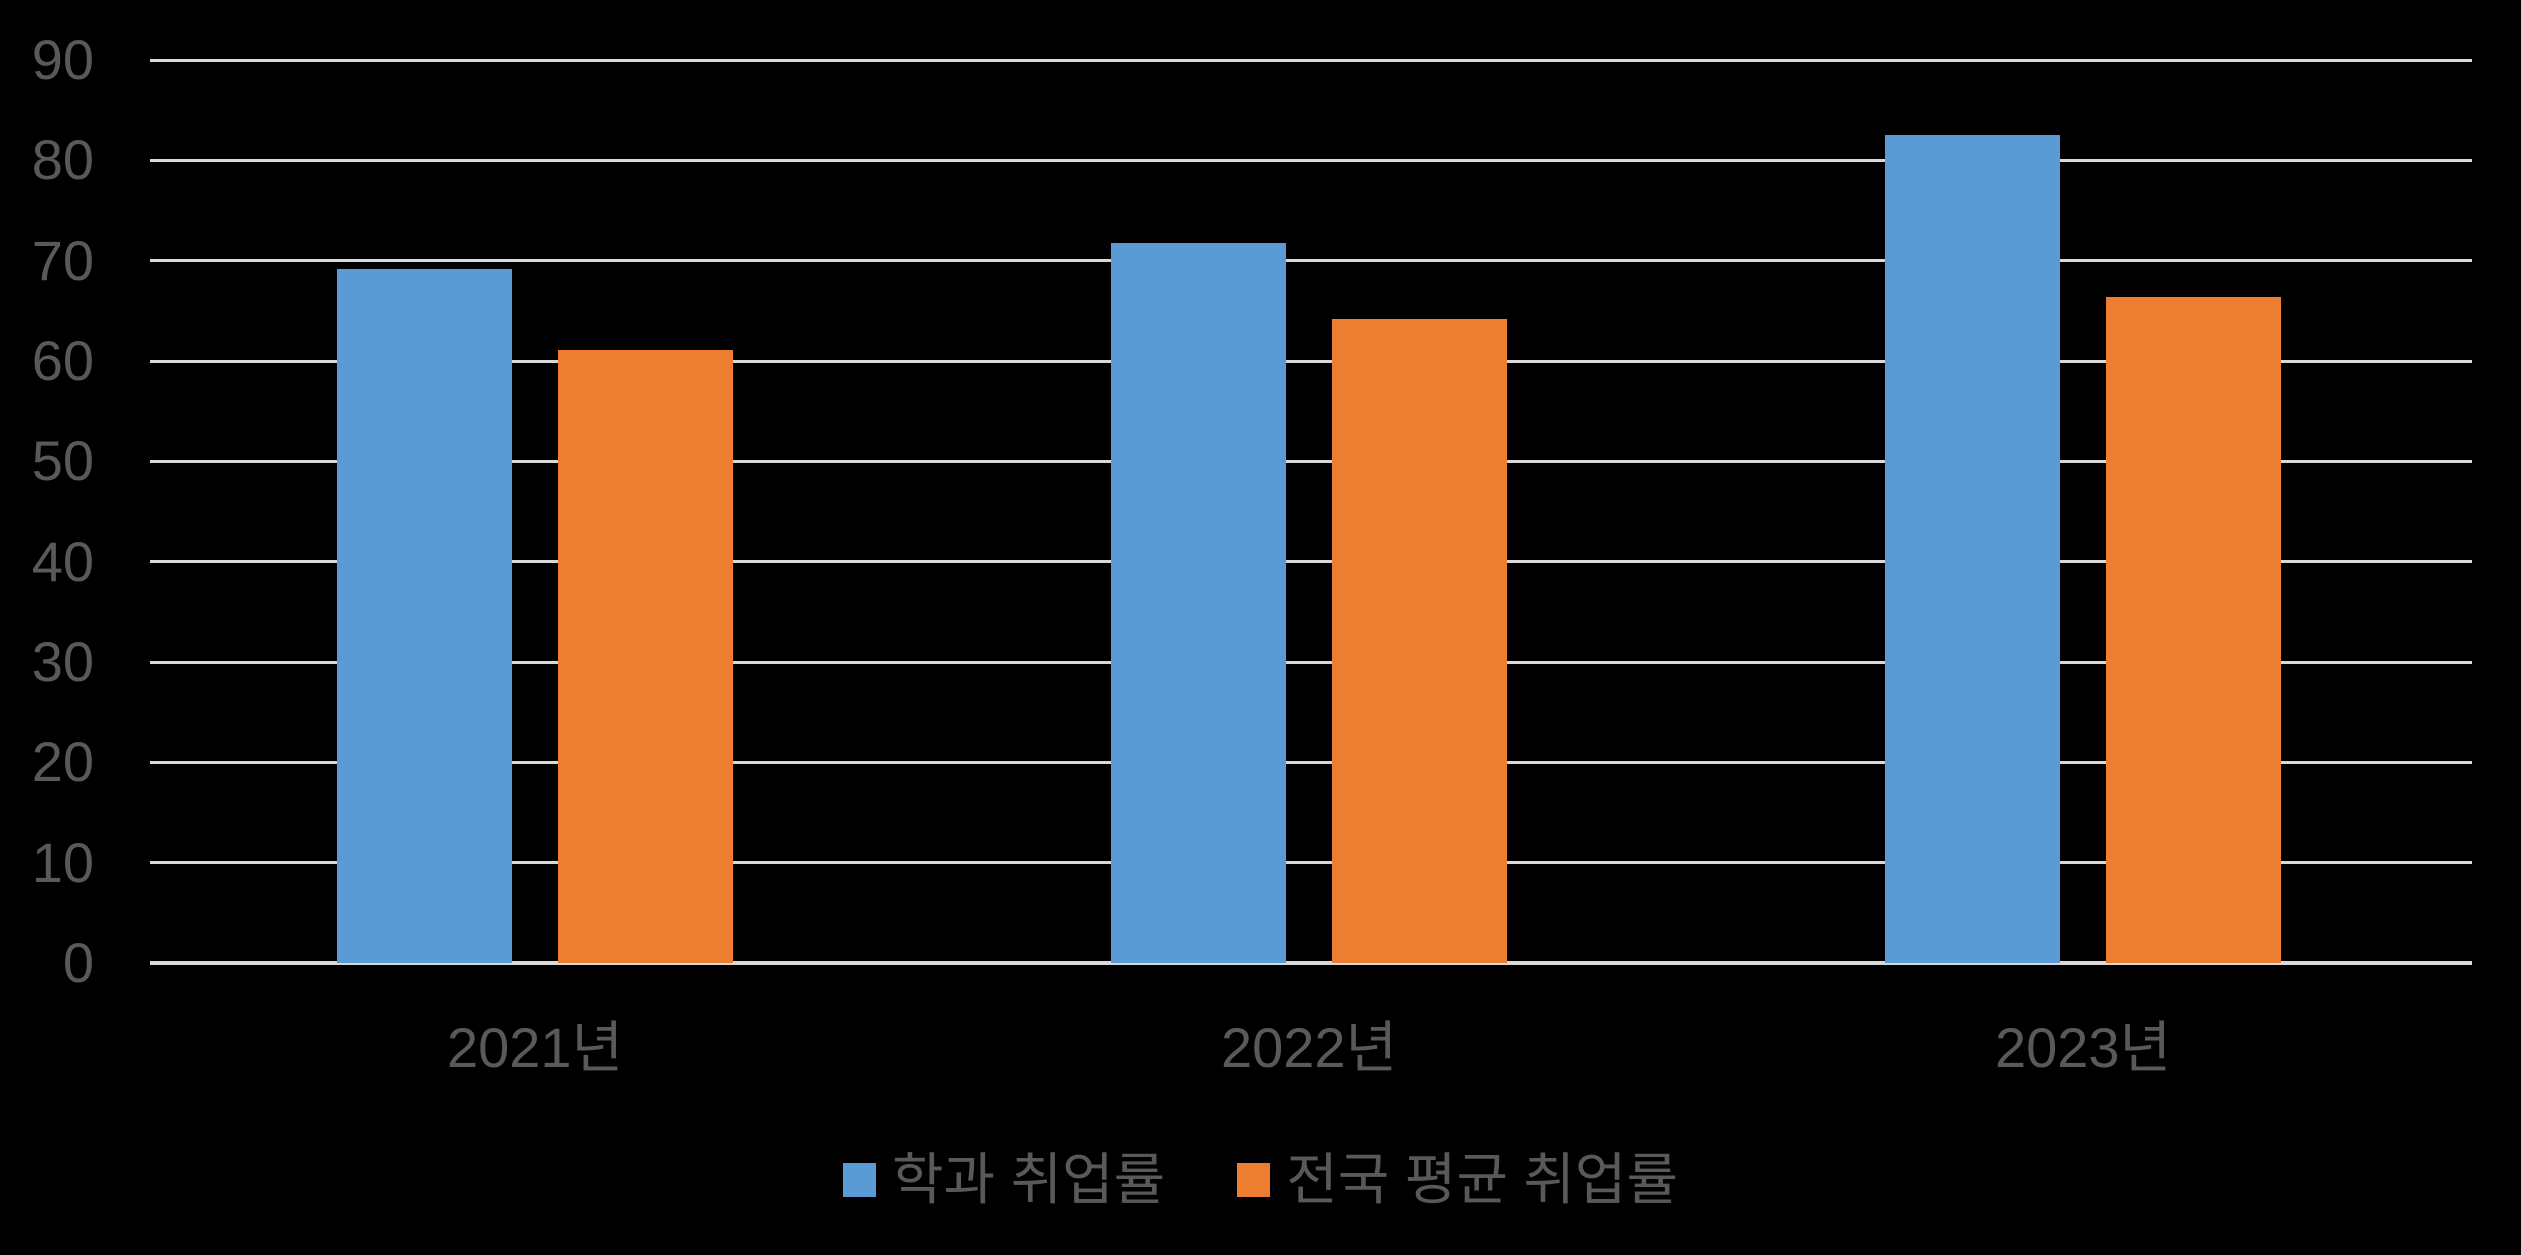 This screenshot has height=1255, width=2521. Describe the element at coordinates (1972, 549) in the screenshot. I see `bar-2023-dept-employment-rate` at that location.